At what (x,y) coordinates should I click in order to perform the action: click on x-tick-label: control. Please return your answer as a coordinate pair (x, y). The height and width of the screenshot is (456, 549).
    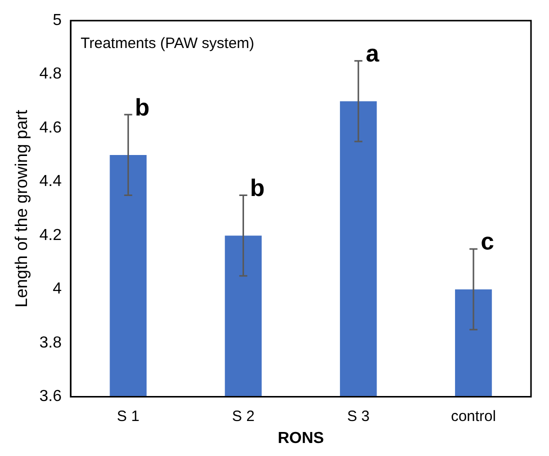
    Looking at the image, I should click on (473, 416).